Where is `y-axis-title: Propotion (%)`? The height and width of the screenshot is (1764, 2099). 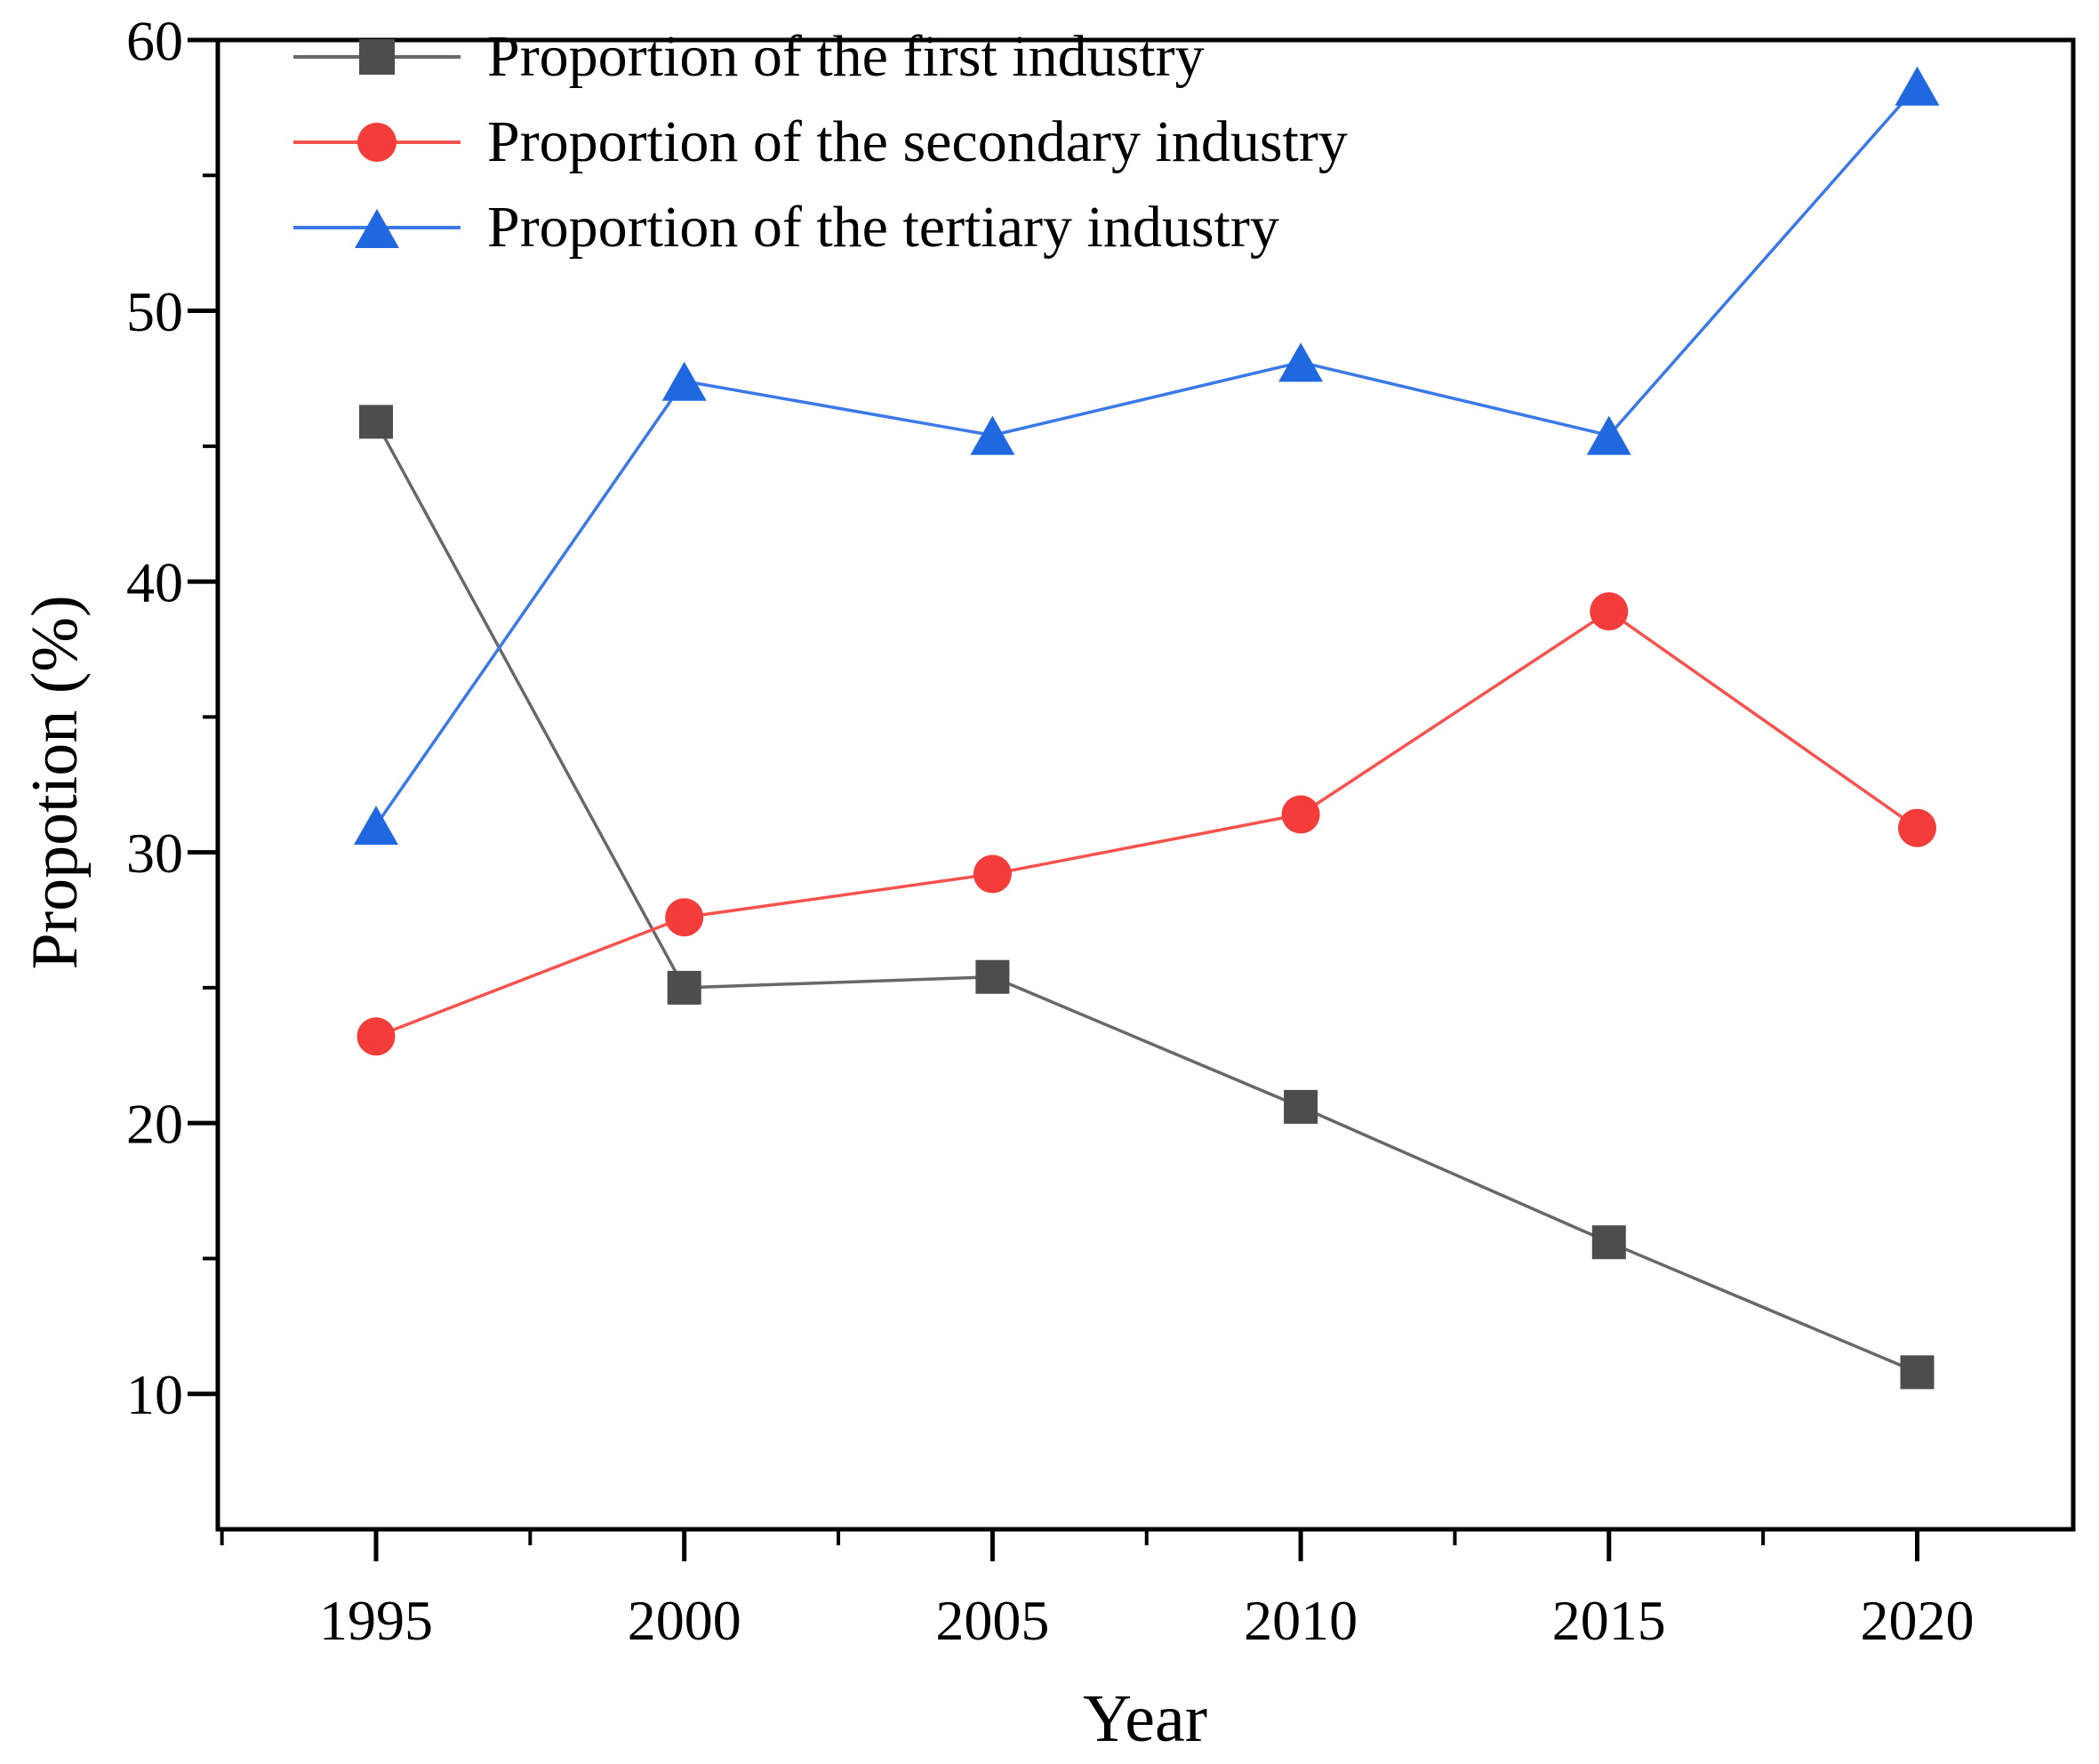 y-axis-title: Propotion (%) is located at coordinates (55, 783).